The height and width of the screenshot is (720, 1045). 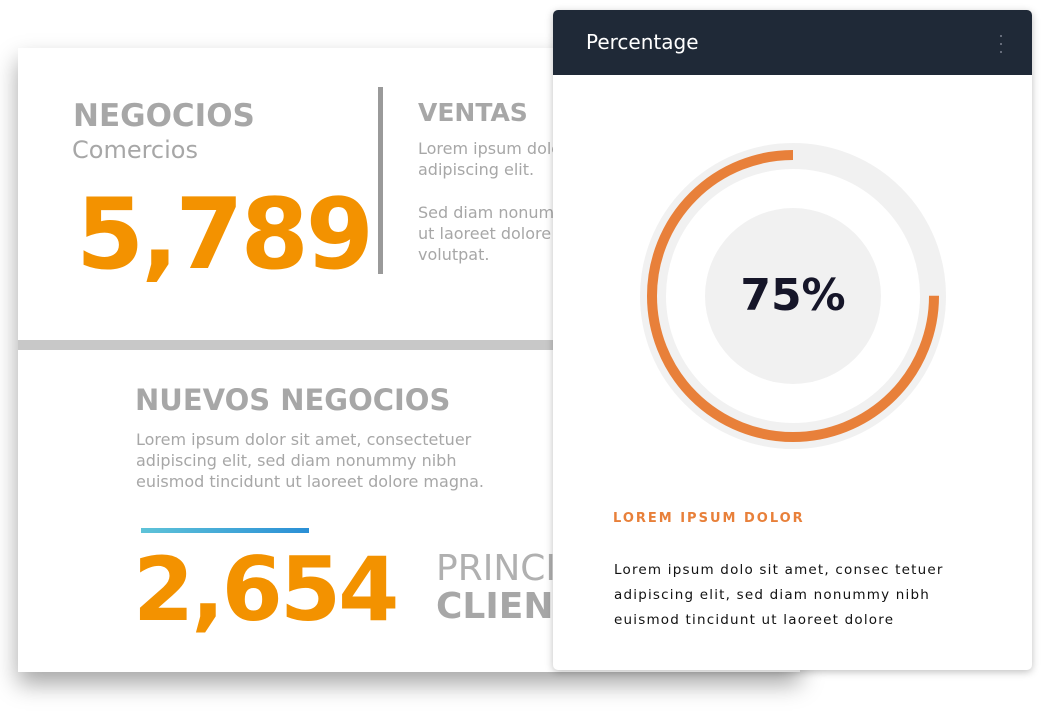 I want to click on card-header: Percentage, so click(x=792, y=42).